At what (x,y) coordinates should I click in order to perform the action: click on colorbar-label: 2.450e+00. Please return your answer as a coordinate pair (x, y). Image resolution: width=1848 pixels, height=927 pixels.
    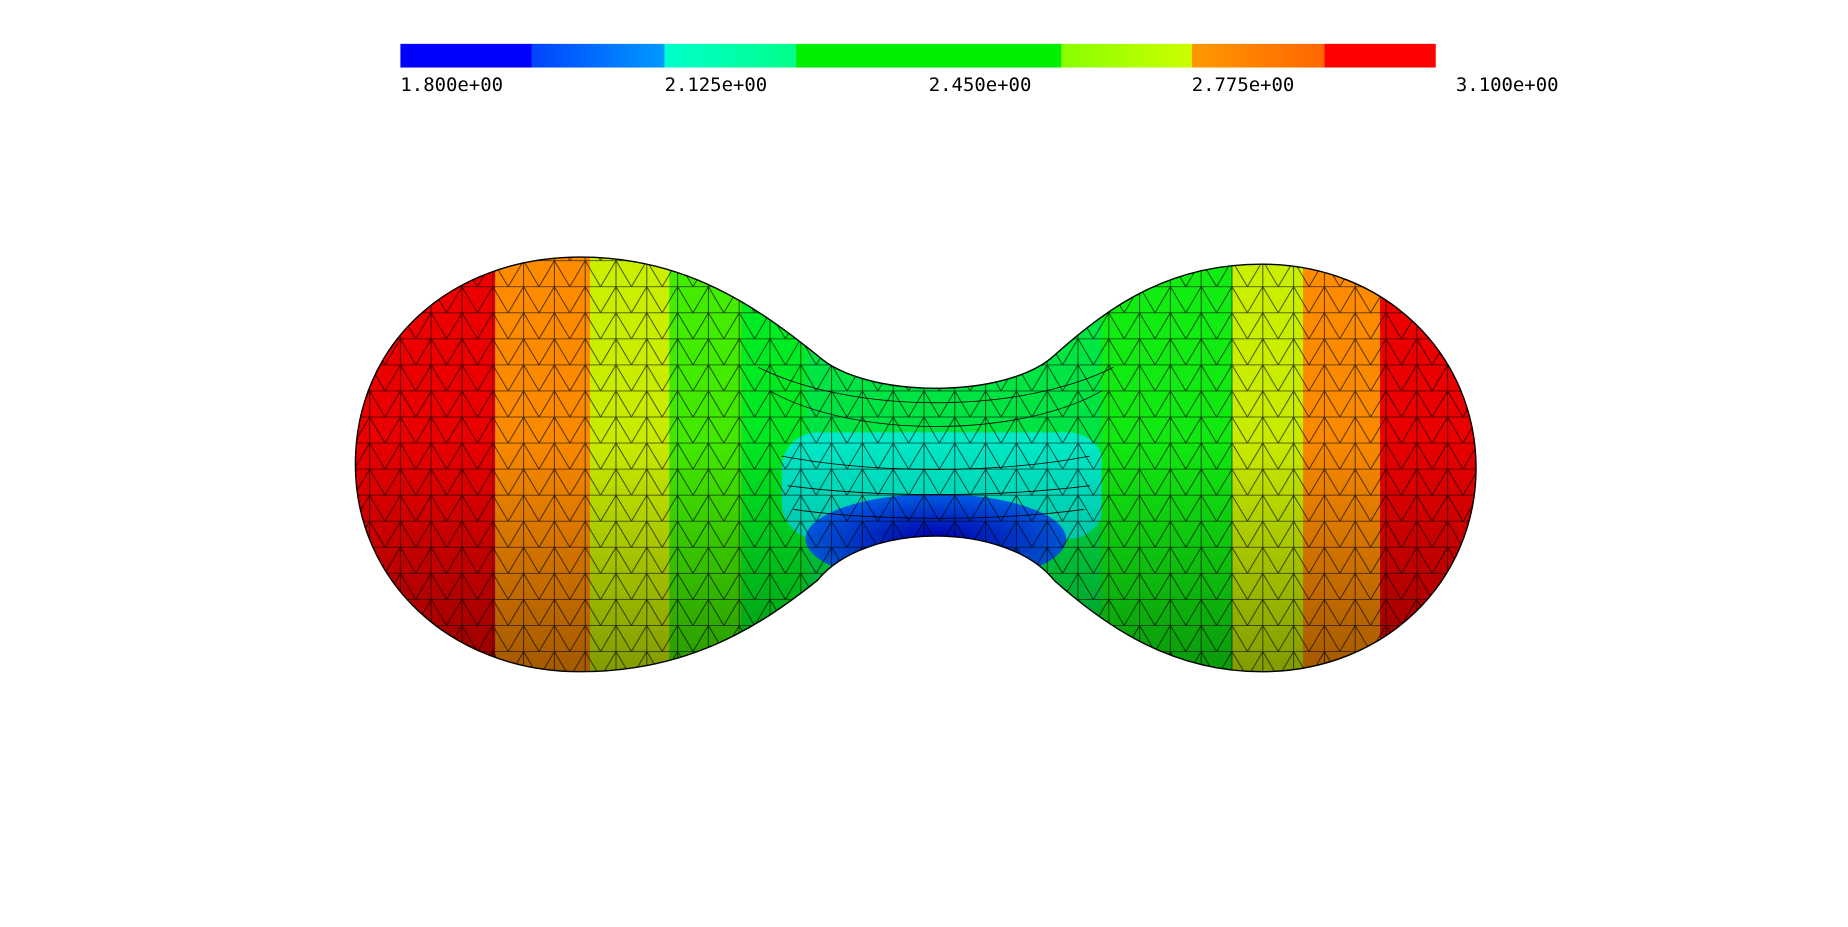
    Looking at the image, I should click on (980, 85).